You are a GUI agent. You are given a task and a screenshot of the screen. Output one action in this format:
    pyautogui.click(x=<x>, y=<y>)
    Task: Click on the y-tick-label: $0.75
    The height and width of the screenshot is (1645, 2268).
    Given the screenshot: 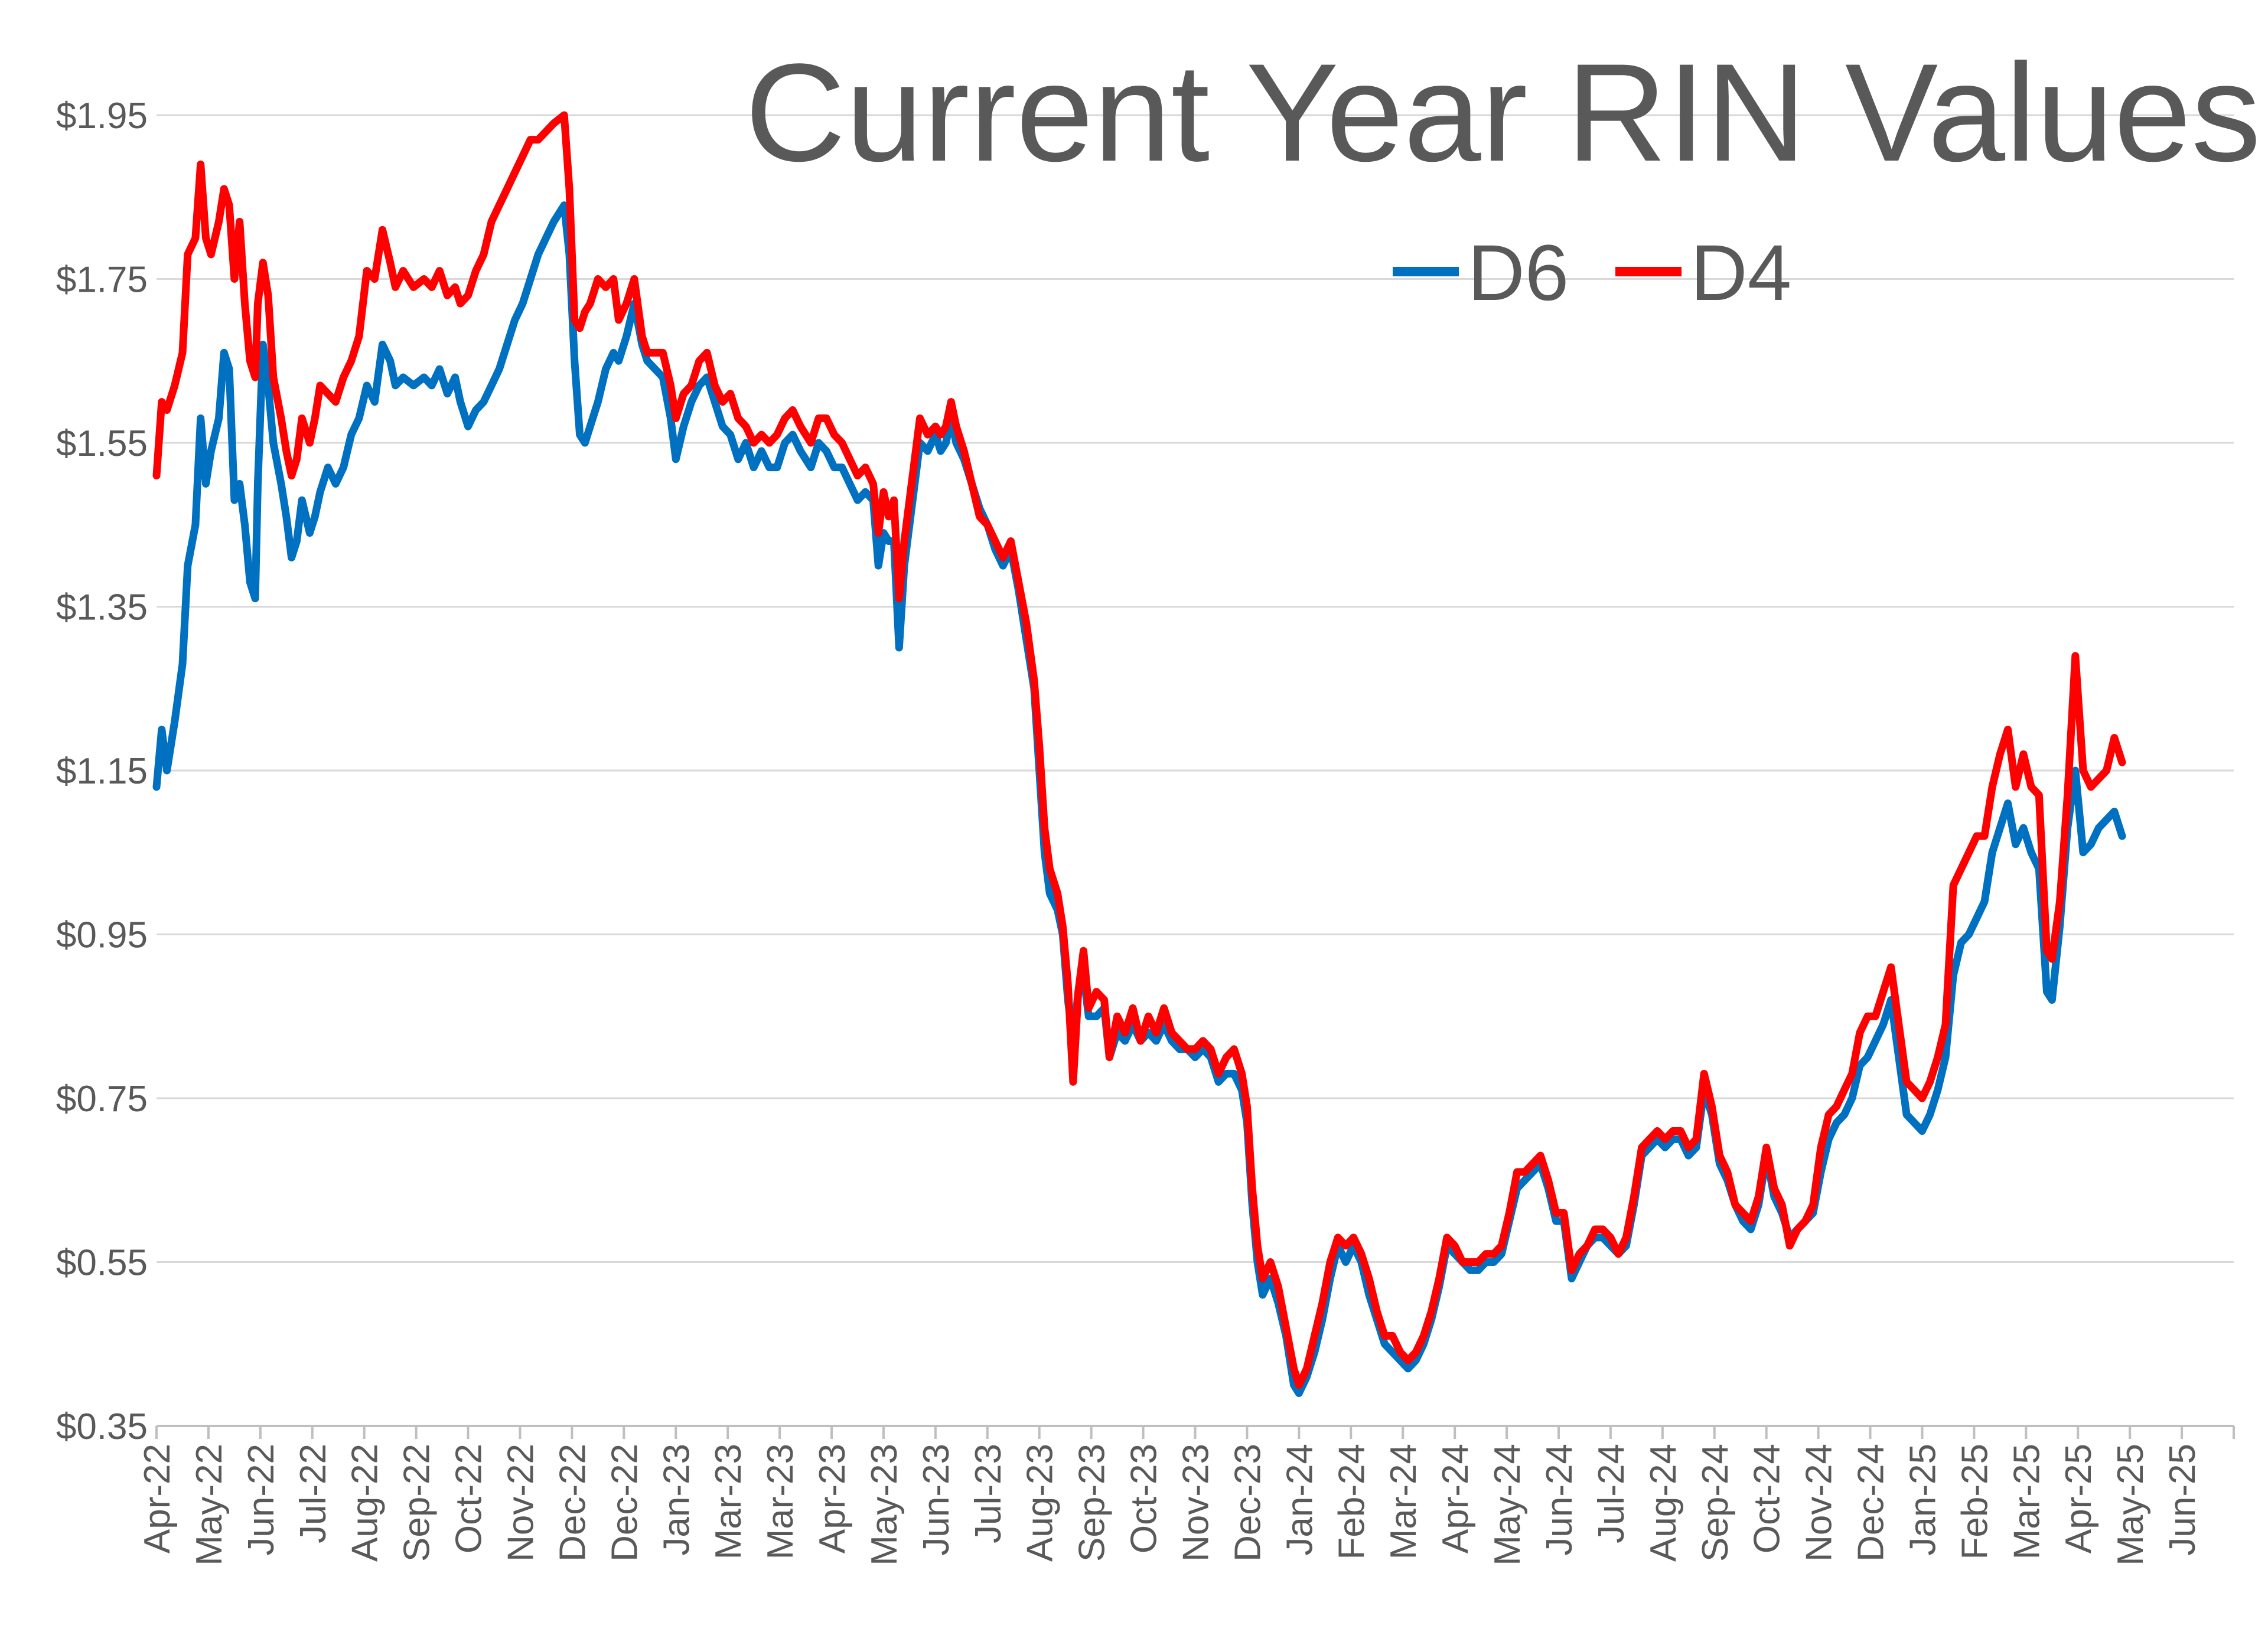 What is the action you would take?
    pyautogui.click(x=102, y=1099)
    